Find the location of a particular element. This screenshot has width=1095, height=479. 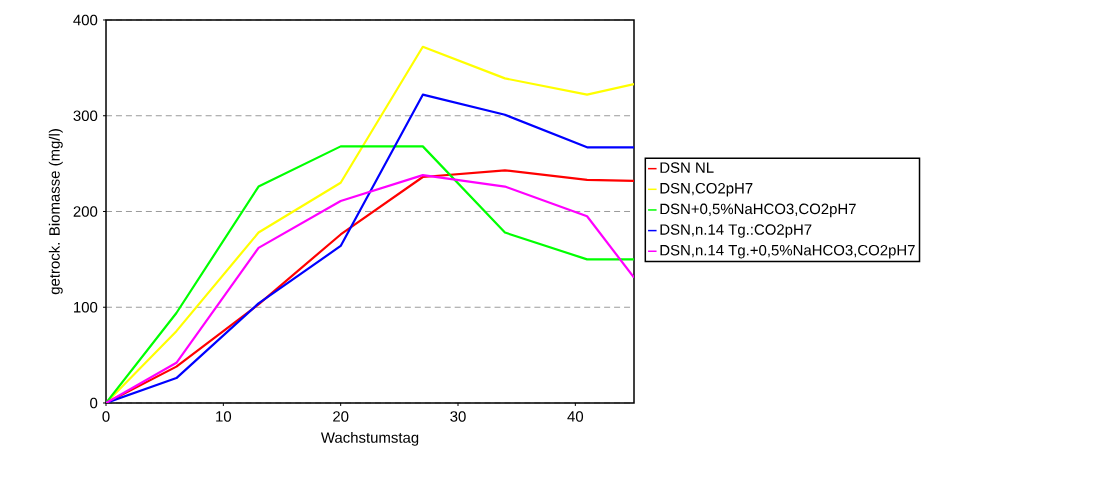

y-axis-title: getrock. Biomasse (mg/l) is located at coordinates (55, 212).